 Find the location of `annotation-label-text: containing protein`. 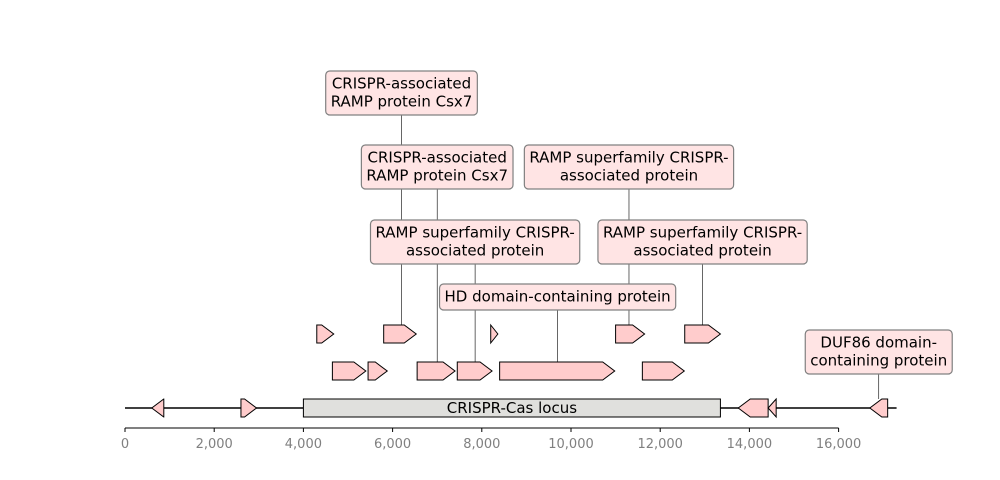

annotation-label-text: containing protein is located at coordinates (878, 361).